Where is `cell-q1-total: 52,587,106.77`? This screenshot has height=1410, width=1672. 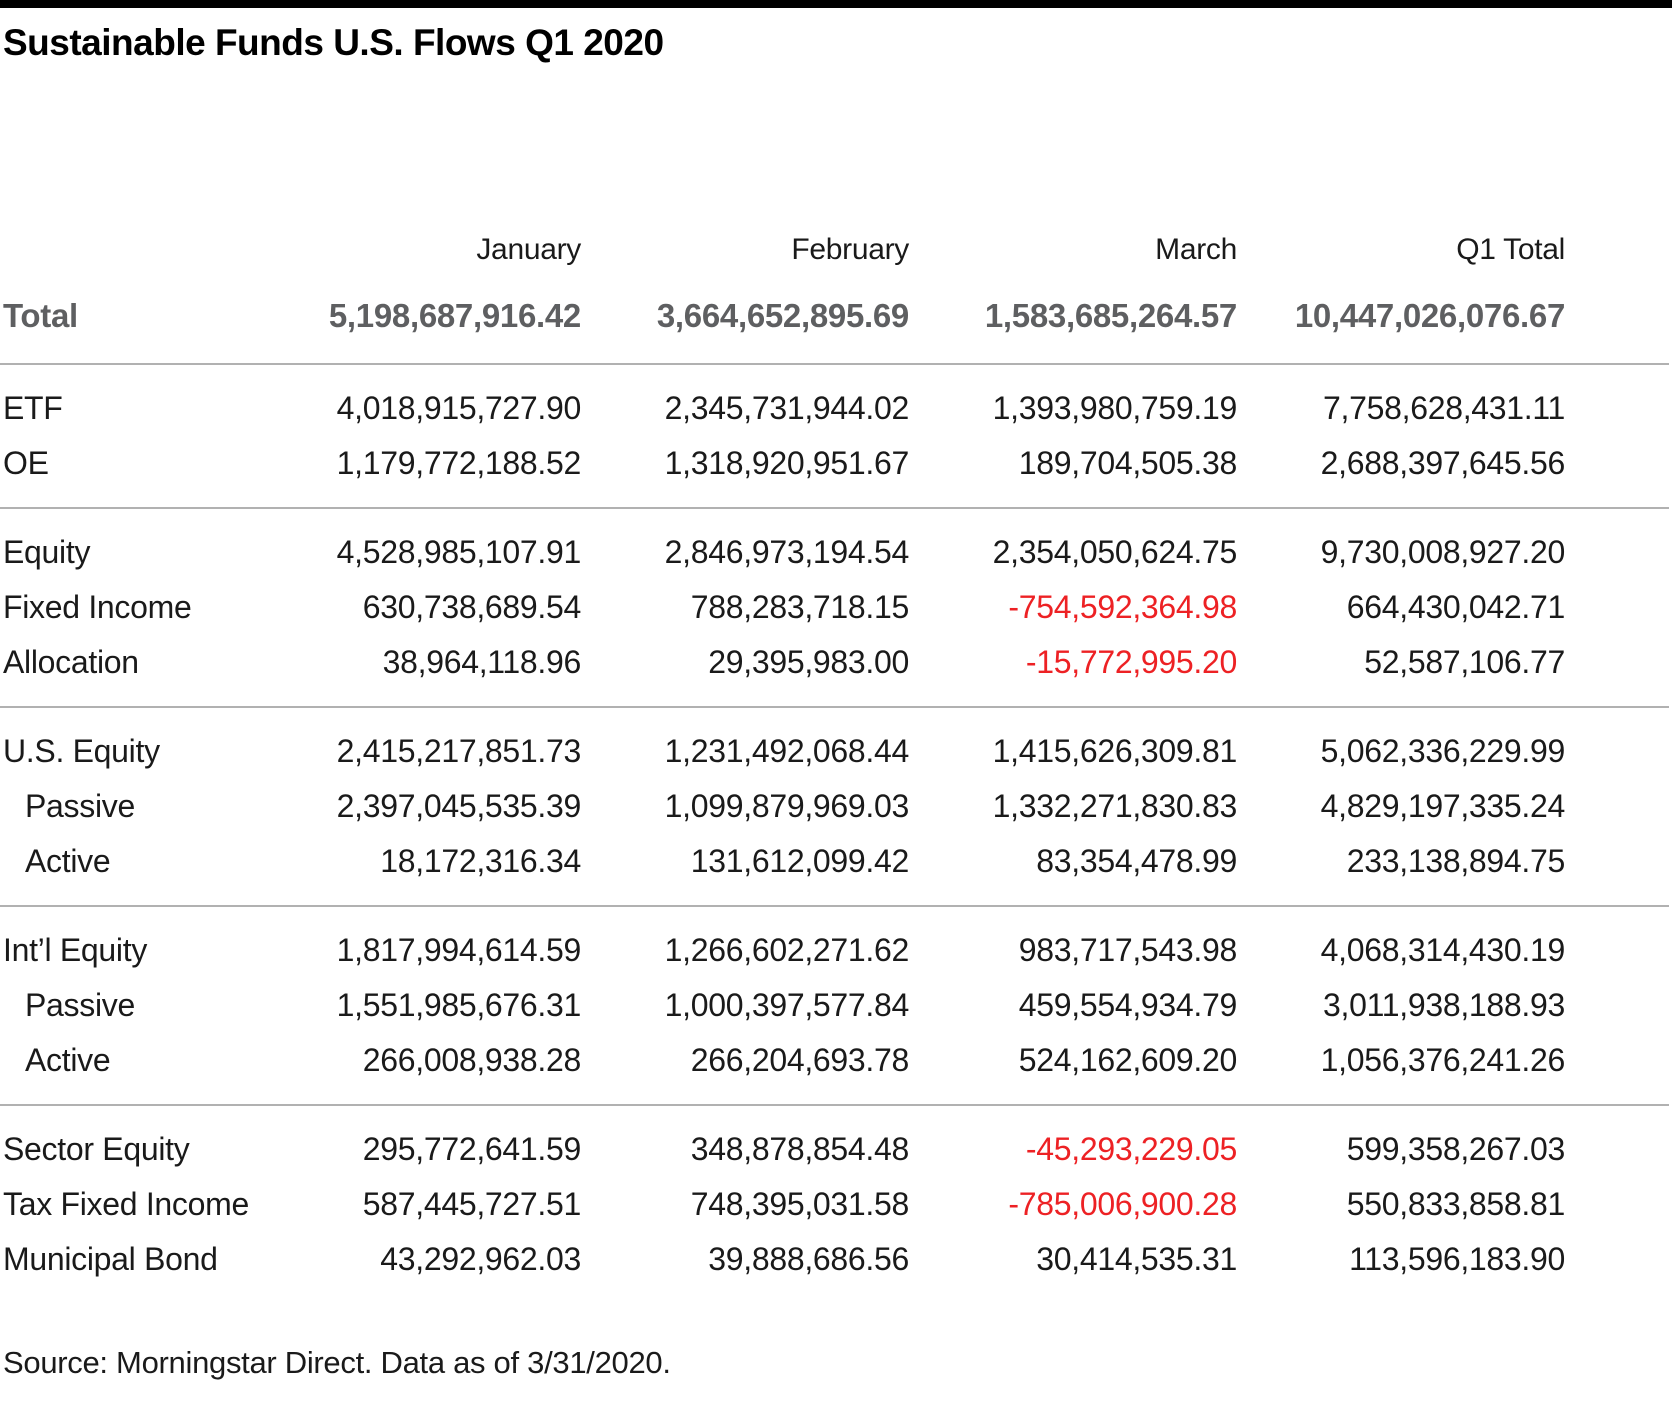
cell-q1-total: 52,587,106.77 is located at coordinates (1464, 662).